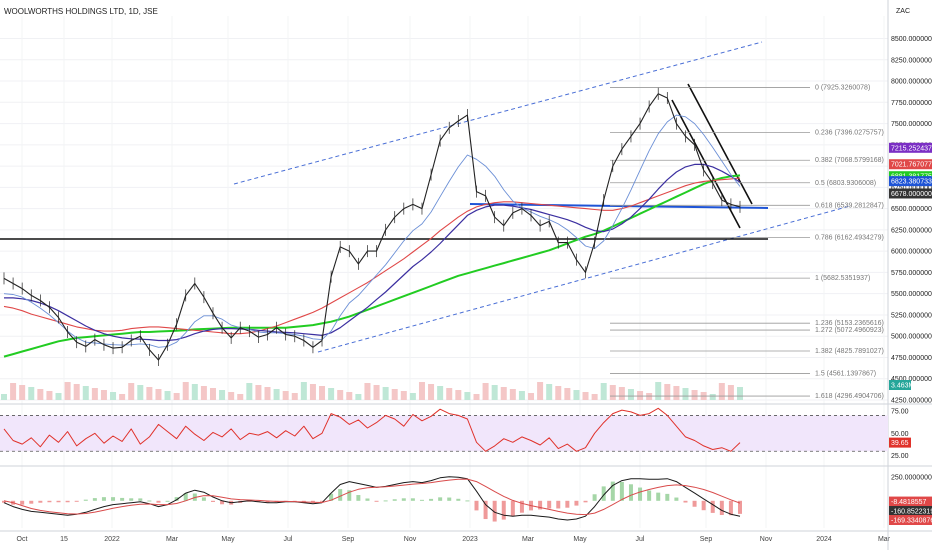 The width and height of the screenshot is (932, 550). Describe the element at coordinates (64, 539) in the screenshot. I see `x-tick-label: 15` at that location.